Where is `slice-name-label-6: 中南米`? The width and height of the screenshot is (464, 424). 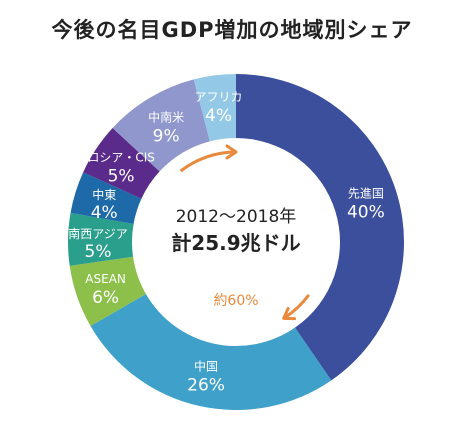 slice-name-label-6: 中南米 is located at coordinates (166, 116).